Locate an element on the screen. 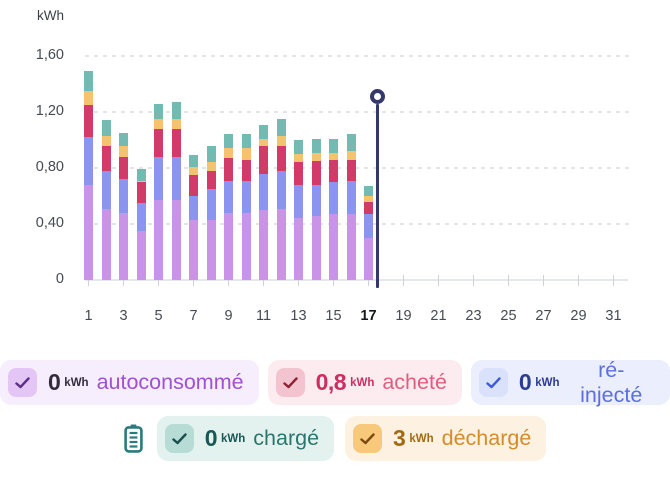  bar-day-1-acheté is located at coordinates (88, 121).